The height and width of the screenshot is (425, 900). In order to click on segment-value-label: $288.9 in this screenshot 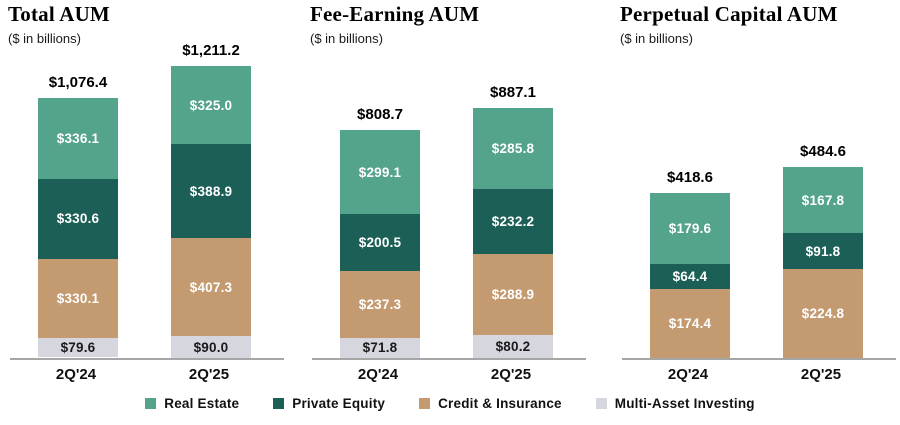, I will do `click(513, 295)`.